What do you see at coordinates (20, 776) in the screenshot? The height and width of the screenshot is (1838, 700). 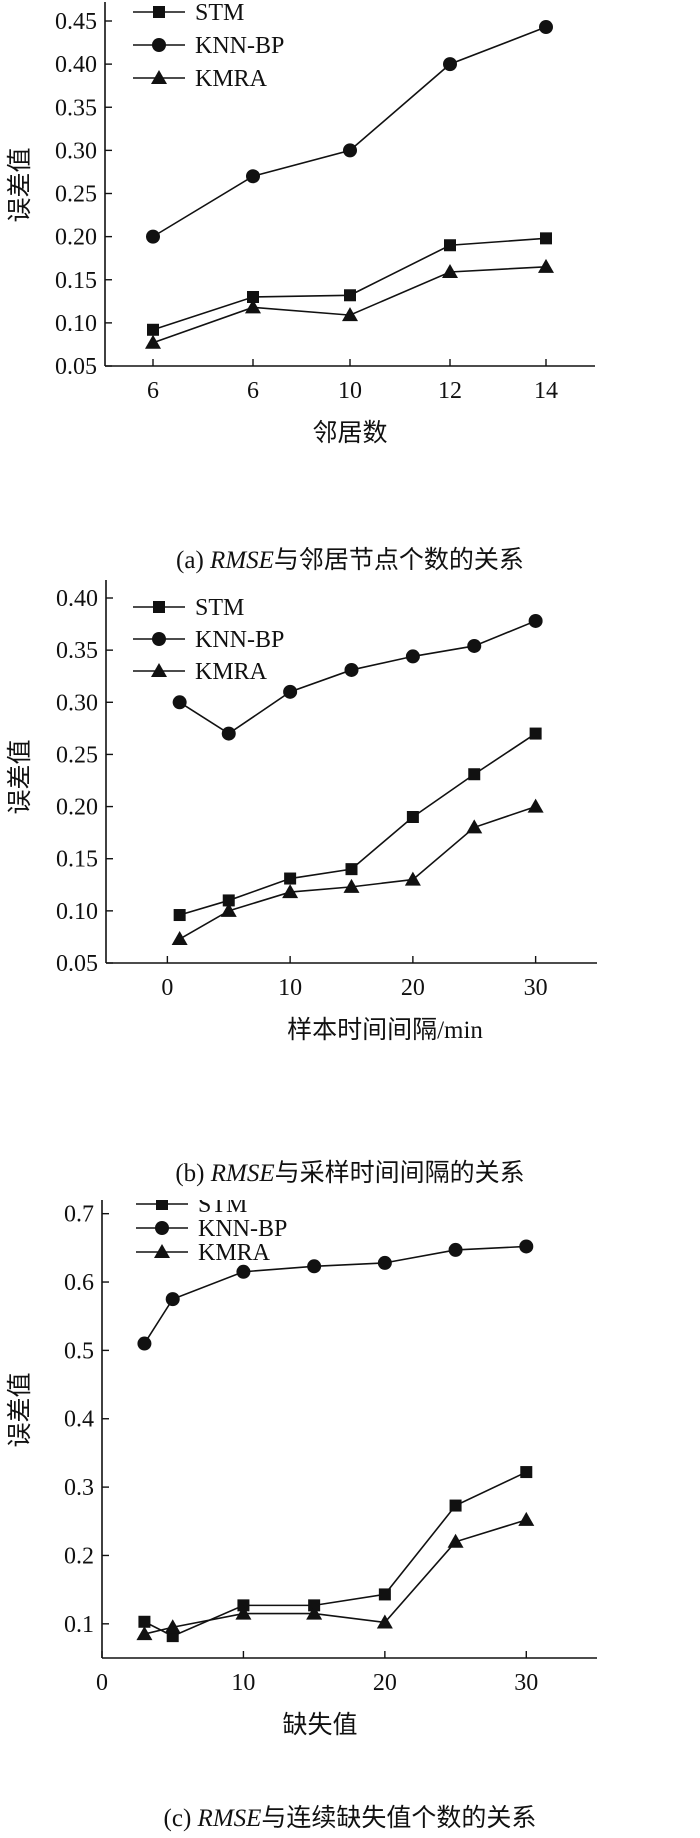 I see `c1-y-axis-label: 误差值` at bounding box center [20, 776].